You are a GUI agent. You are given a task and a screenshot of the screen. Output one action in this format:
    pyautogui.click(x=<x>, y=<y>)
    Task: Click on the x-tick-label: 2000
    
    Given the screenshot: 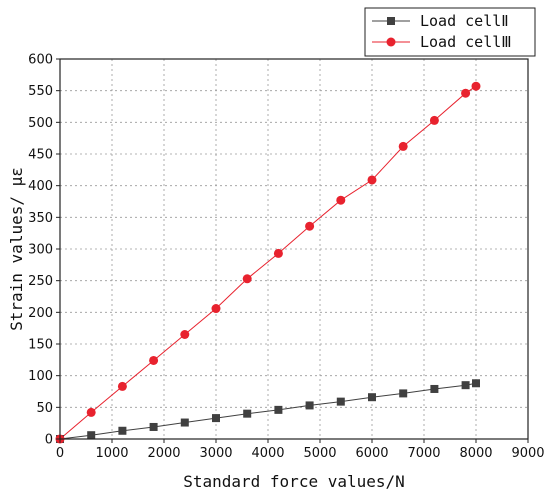 What is the action you would take?
    pyautogui.click(x=163, y=453)
    